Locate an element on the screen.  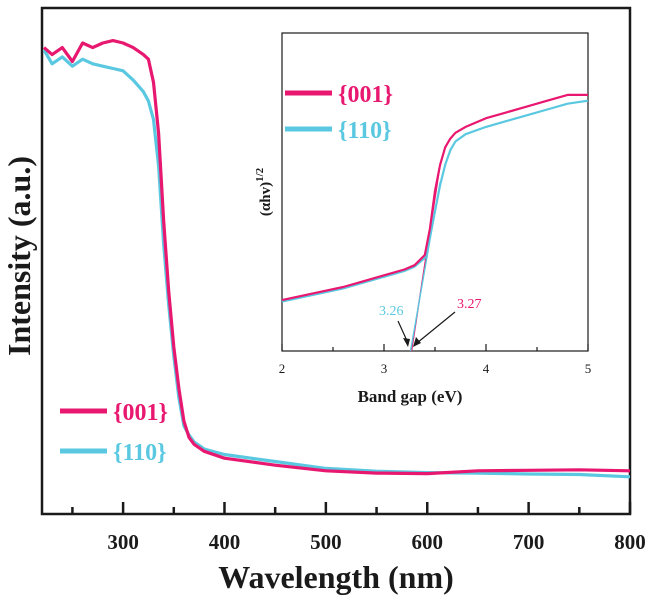
inset-y-axis-label: (αhv)1/2 is located at coordinates (264, 191).